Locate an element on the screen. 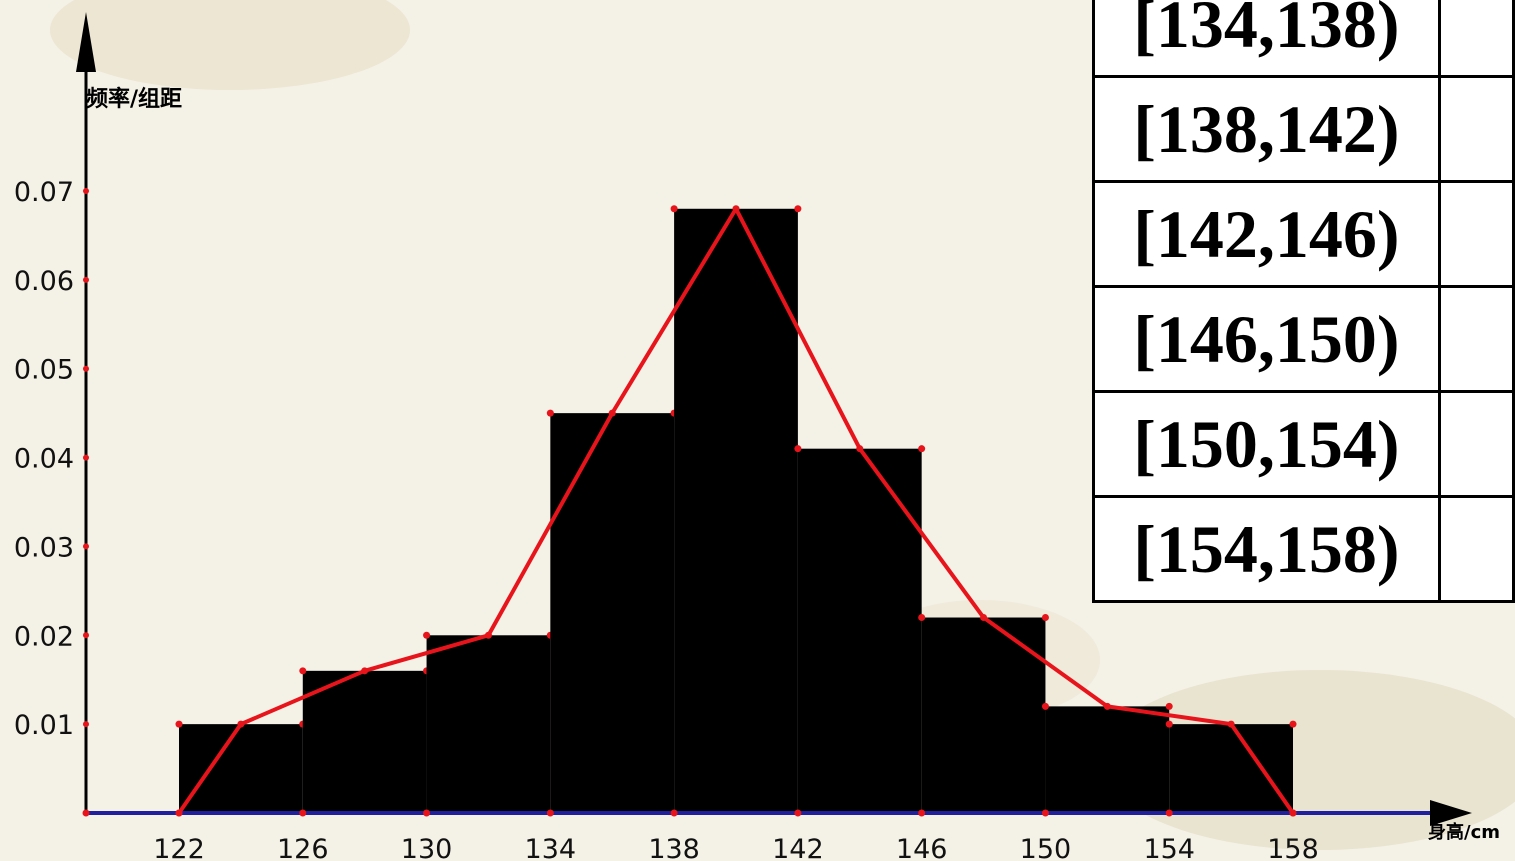 The height and width of the screenshot is (861, 1515). interval-cell: [134,138) is located at coordinates (1266, 39).